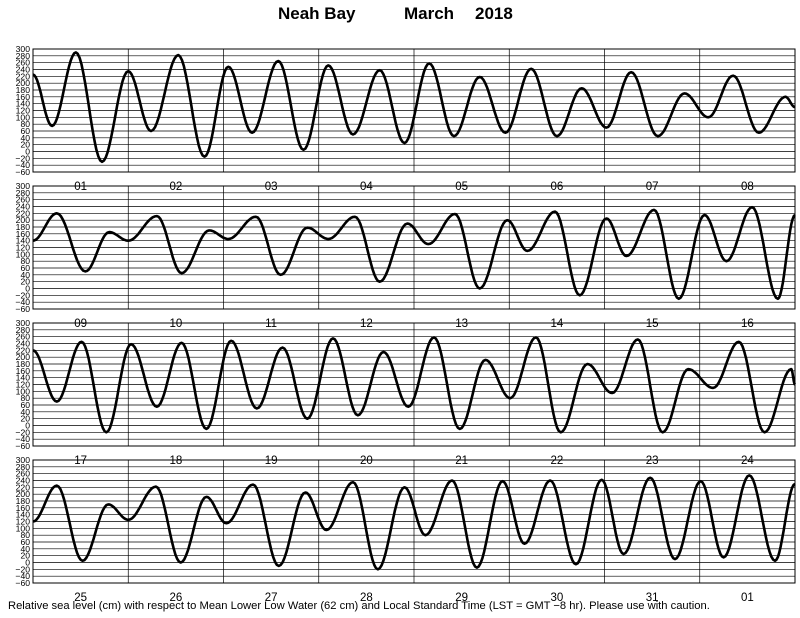 The width and height of the screenshot is (800, 618). What do you see at coordinates (652, 461) in the screenshot?
I see `day-label: 23` at bounding box center [652, 461].